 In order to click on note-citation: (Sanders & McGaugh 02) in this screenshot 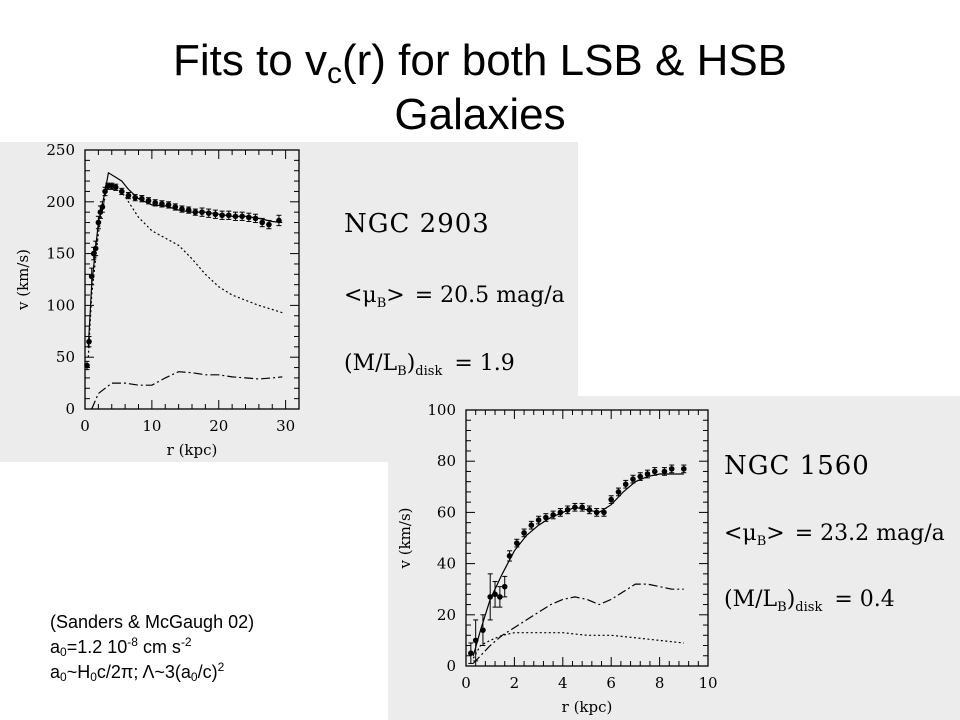, I will do `click(152, 622)`.